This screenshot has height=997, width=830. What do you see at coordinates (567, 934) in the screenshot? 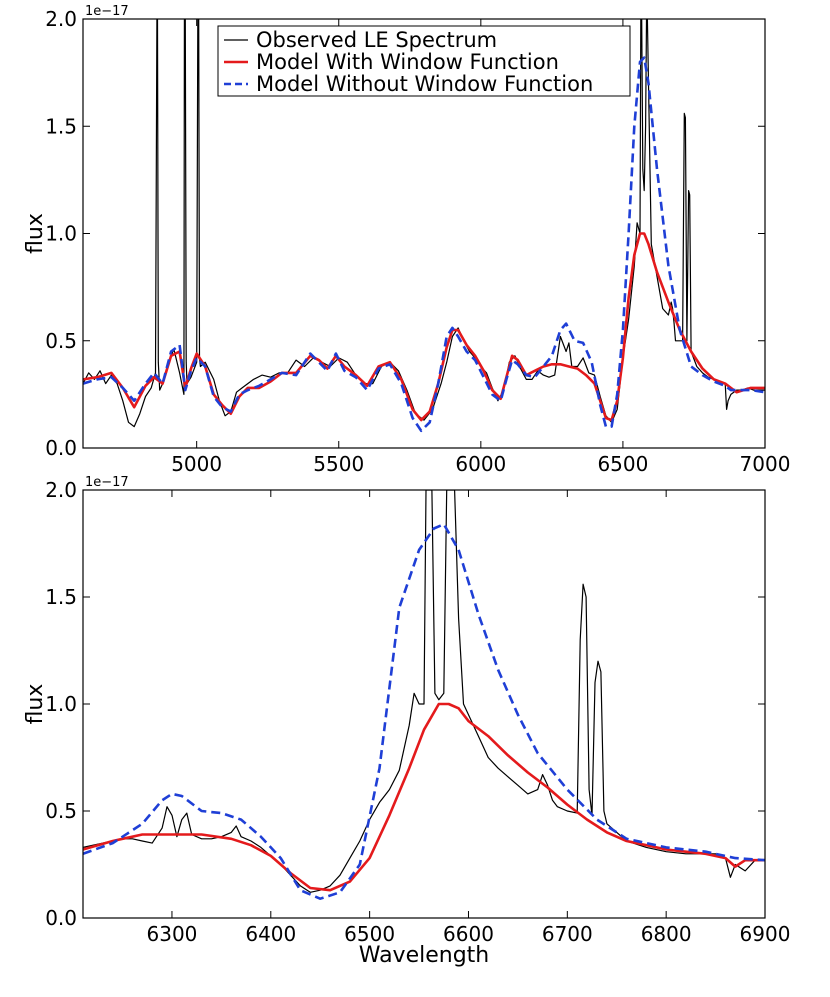
I see `x-tick-label: 6700` at bounding box center [567, 934].